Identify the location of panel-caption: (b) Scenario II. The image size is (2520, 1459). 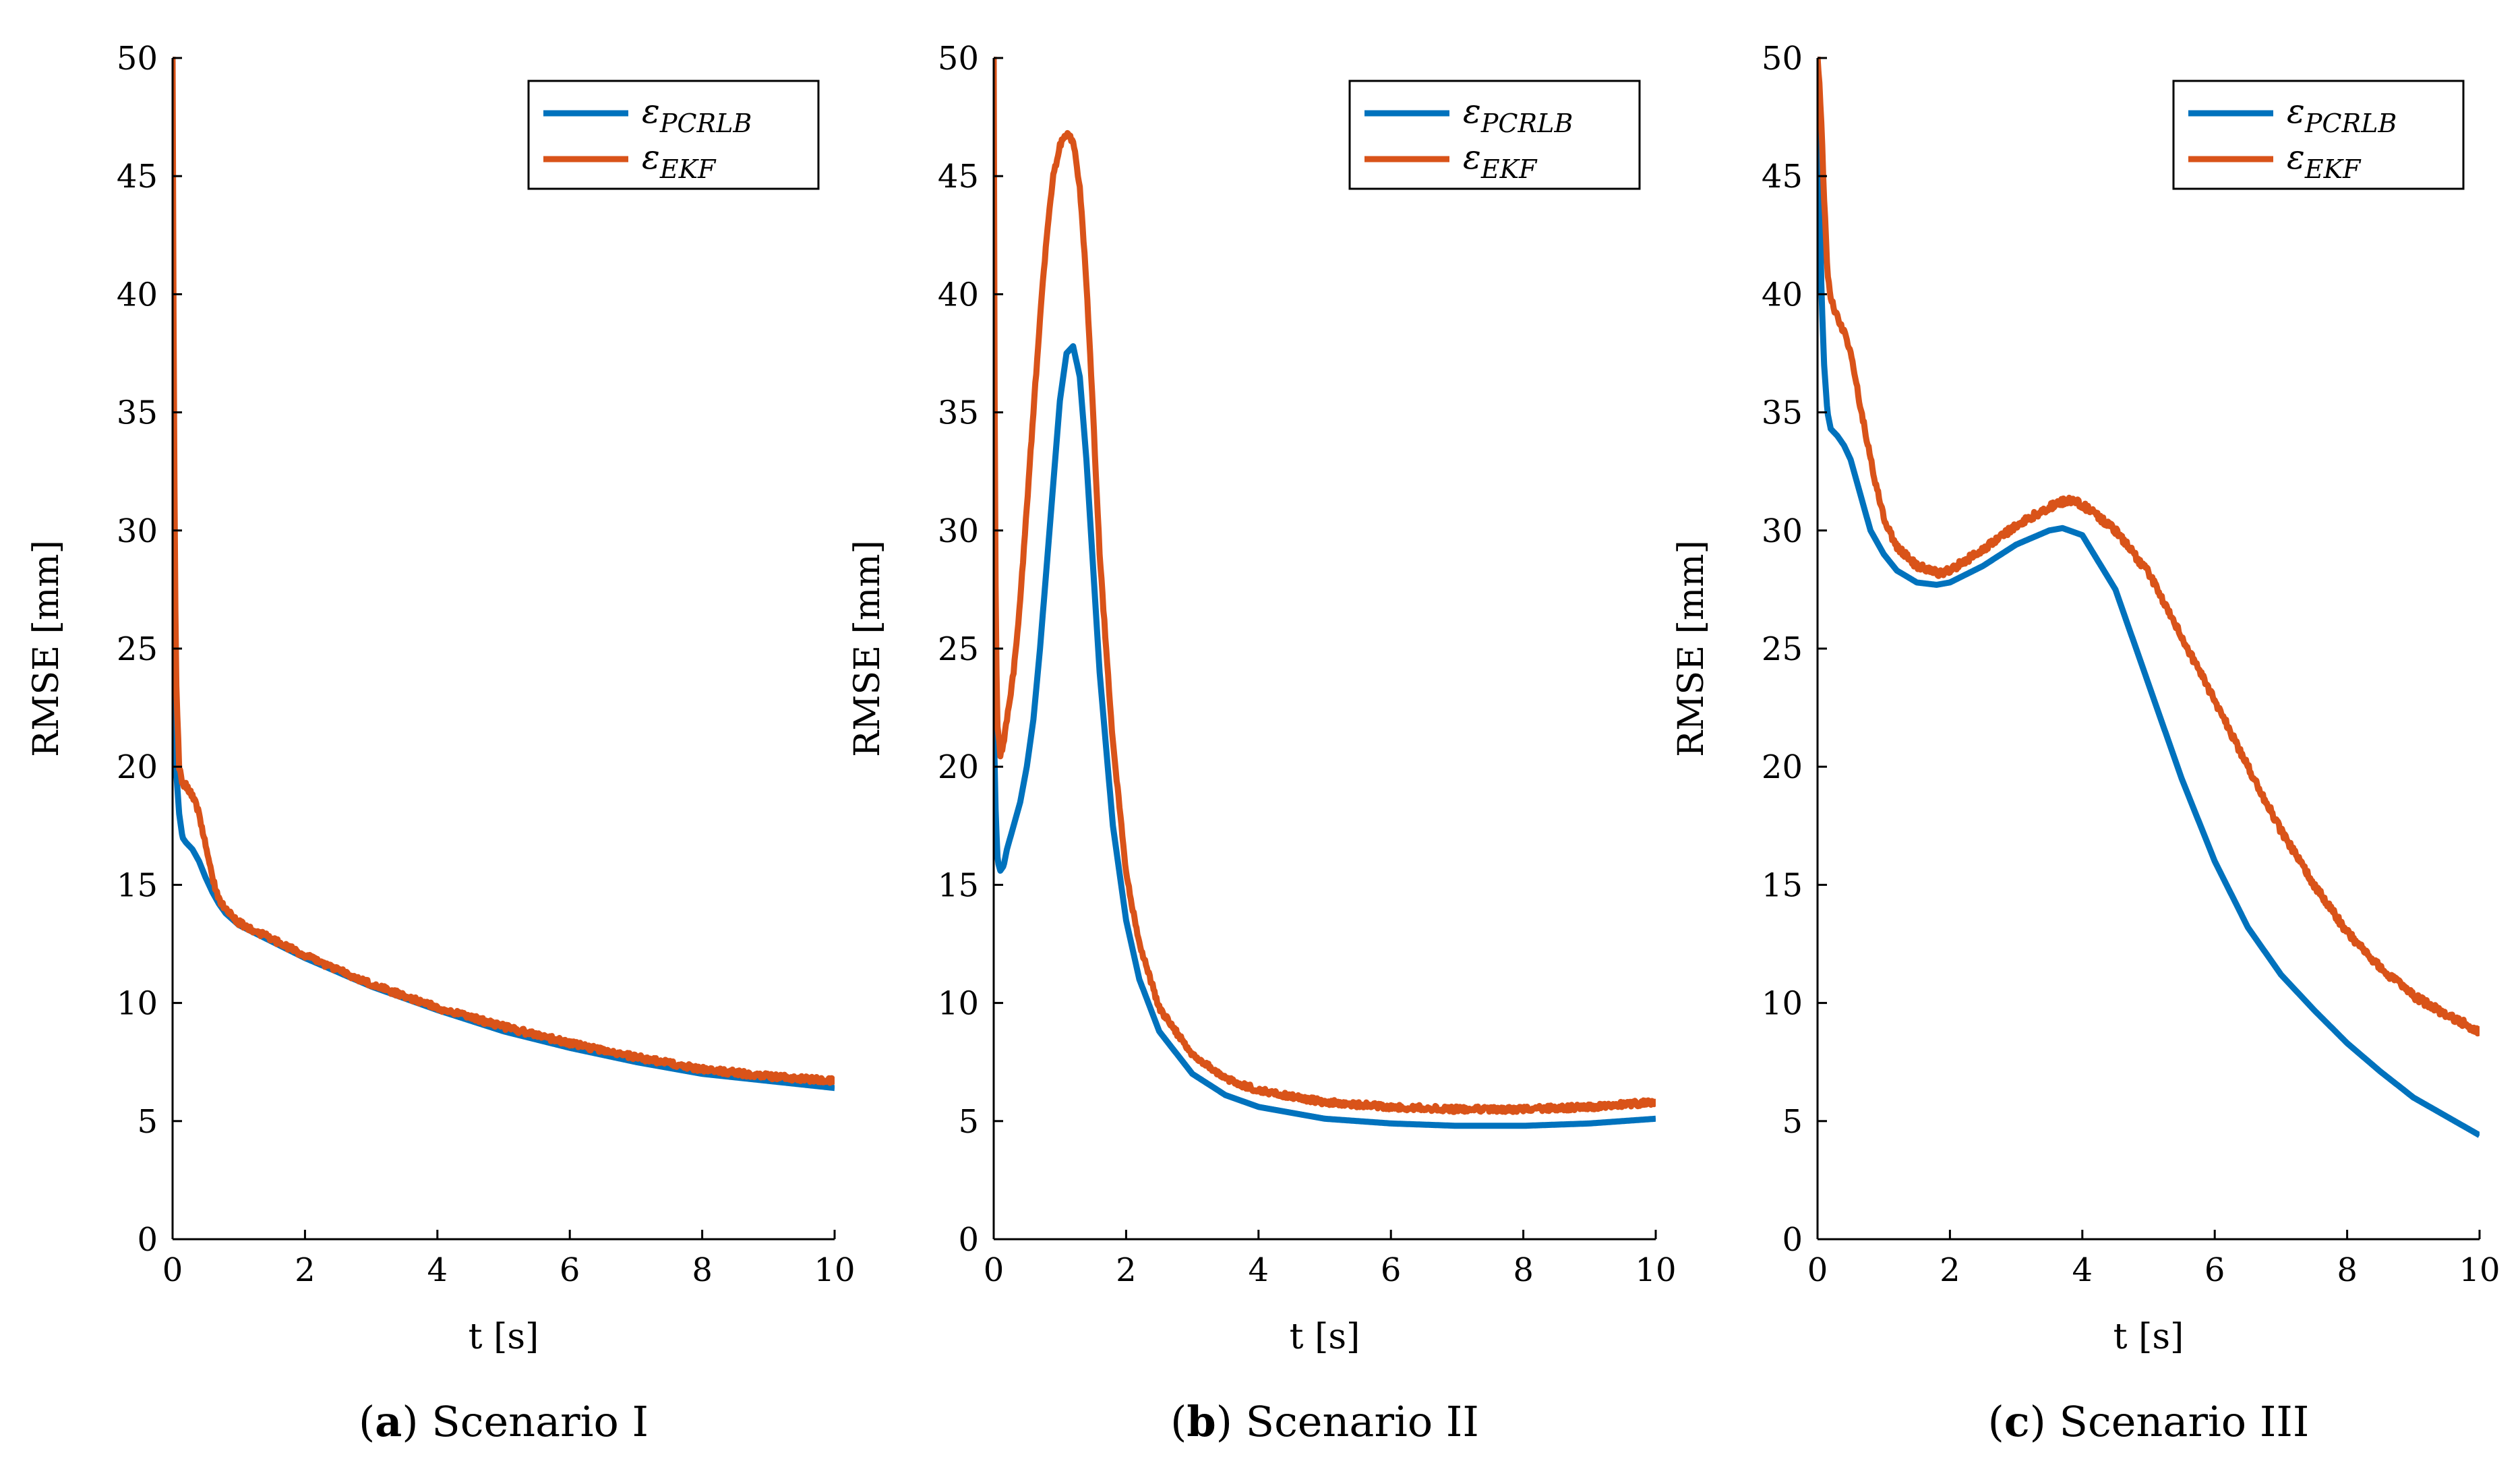
(1324, 1421).